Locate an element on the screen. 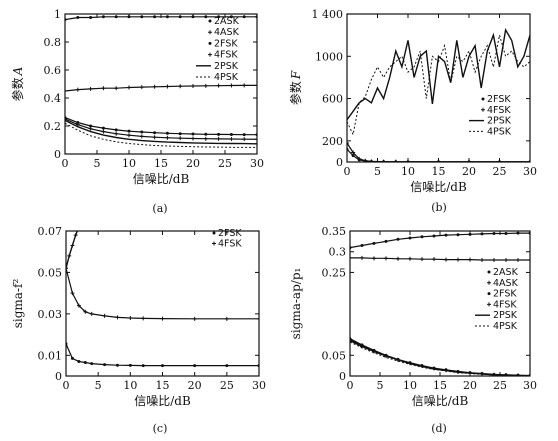 This screenshot has height=441, width=558. legend-label: 4PSK is located at coordinates (499, 131).